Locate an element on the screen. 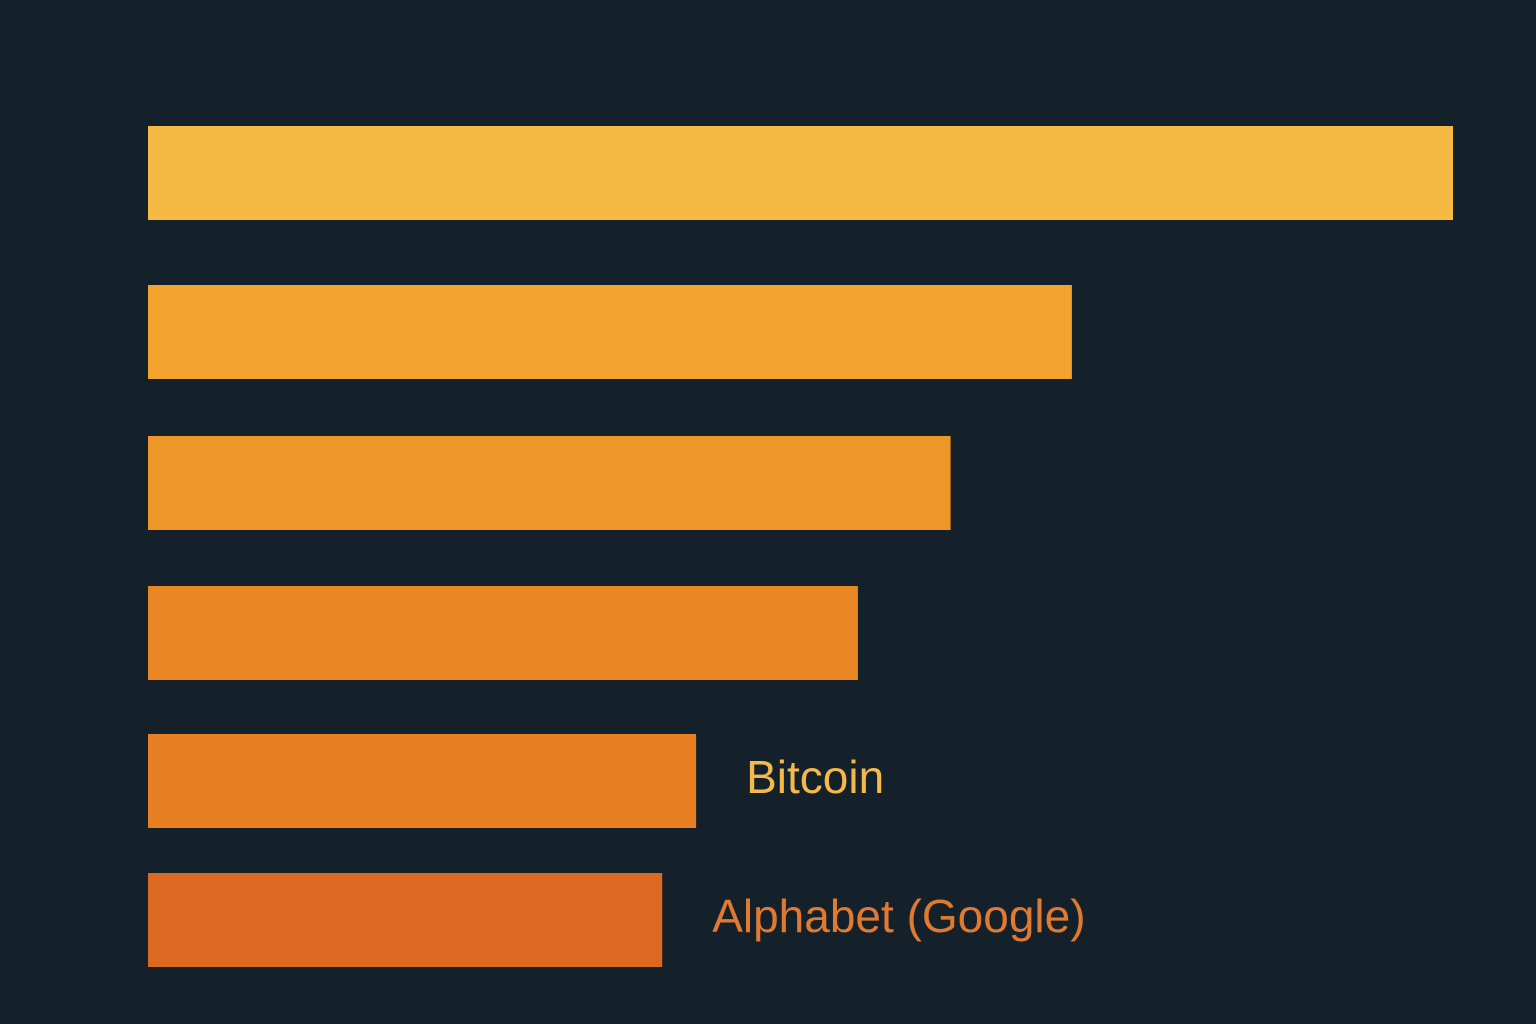 The width and height of the screenshot is (1536, 1024). bar-label-5: Bitcoin is located at coordinates (815, 777).